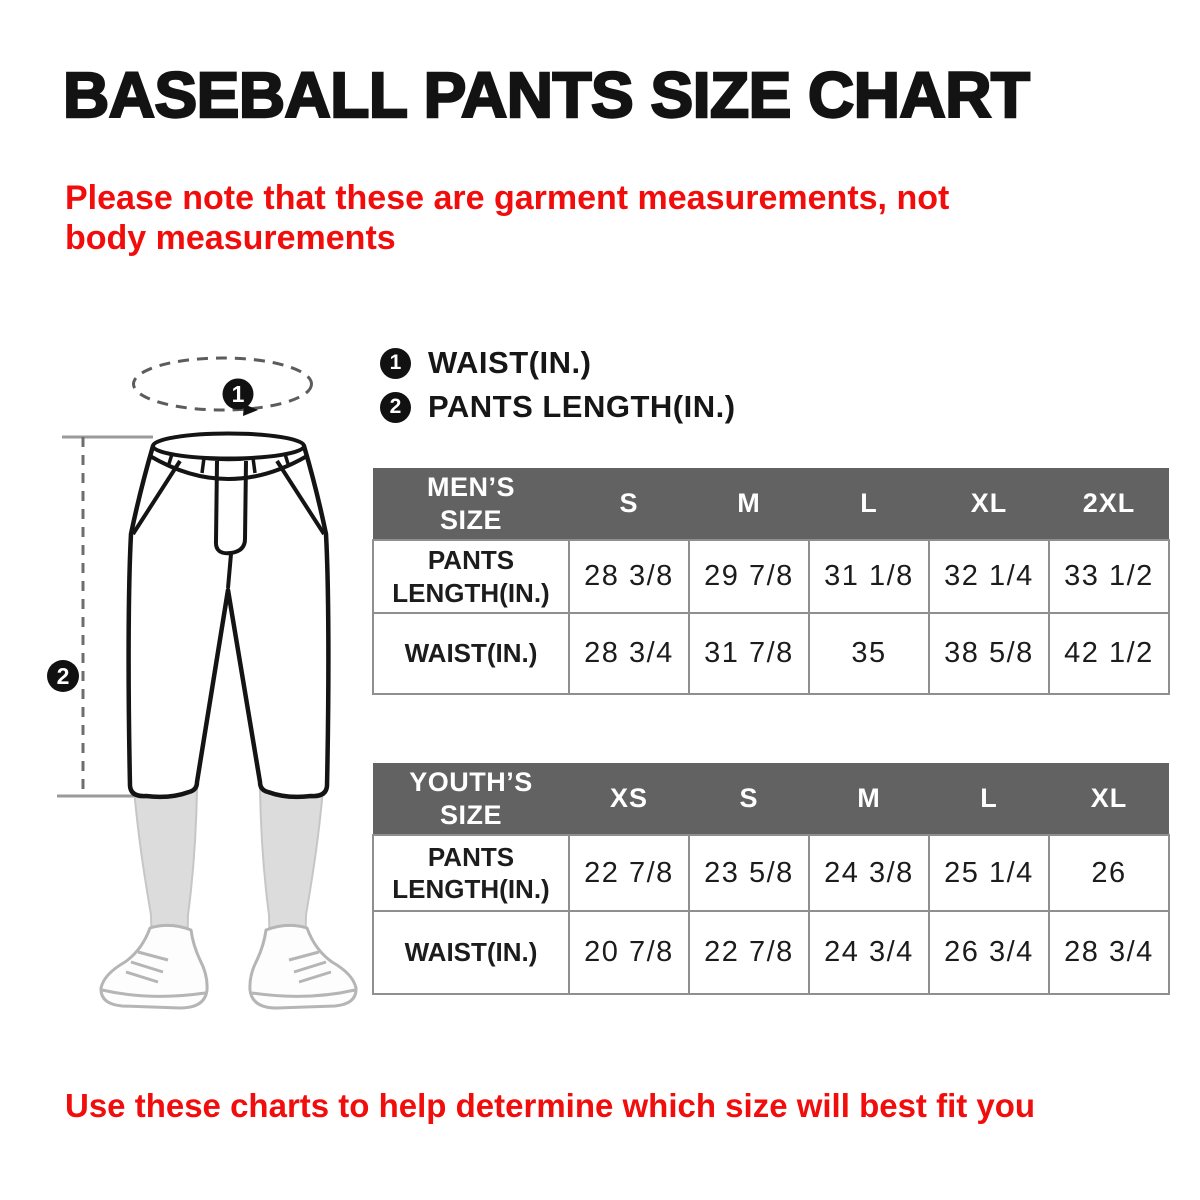 The image size is (1200, 1200). Describe the element at coordinates (228, 463) in the screenshot. I see `belt-loops` at that location.